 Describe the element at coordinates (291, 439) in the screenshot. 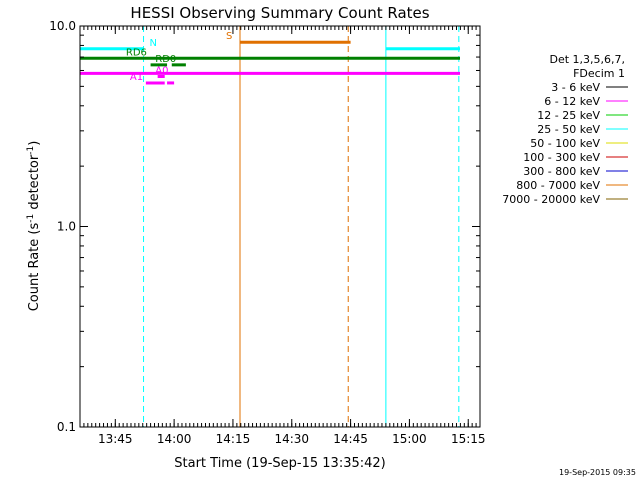

I see `x-tick-label: 14:30` at that location.